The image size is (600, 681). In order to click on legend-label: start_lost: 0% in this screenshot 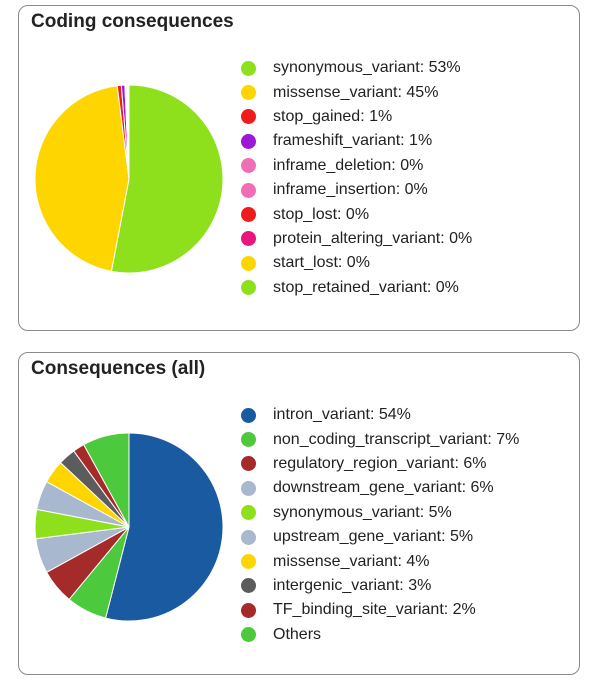, I will do `click(321, 263)`.